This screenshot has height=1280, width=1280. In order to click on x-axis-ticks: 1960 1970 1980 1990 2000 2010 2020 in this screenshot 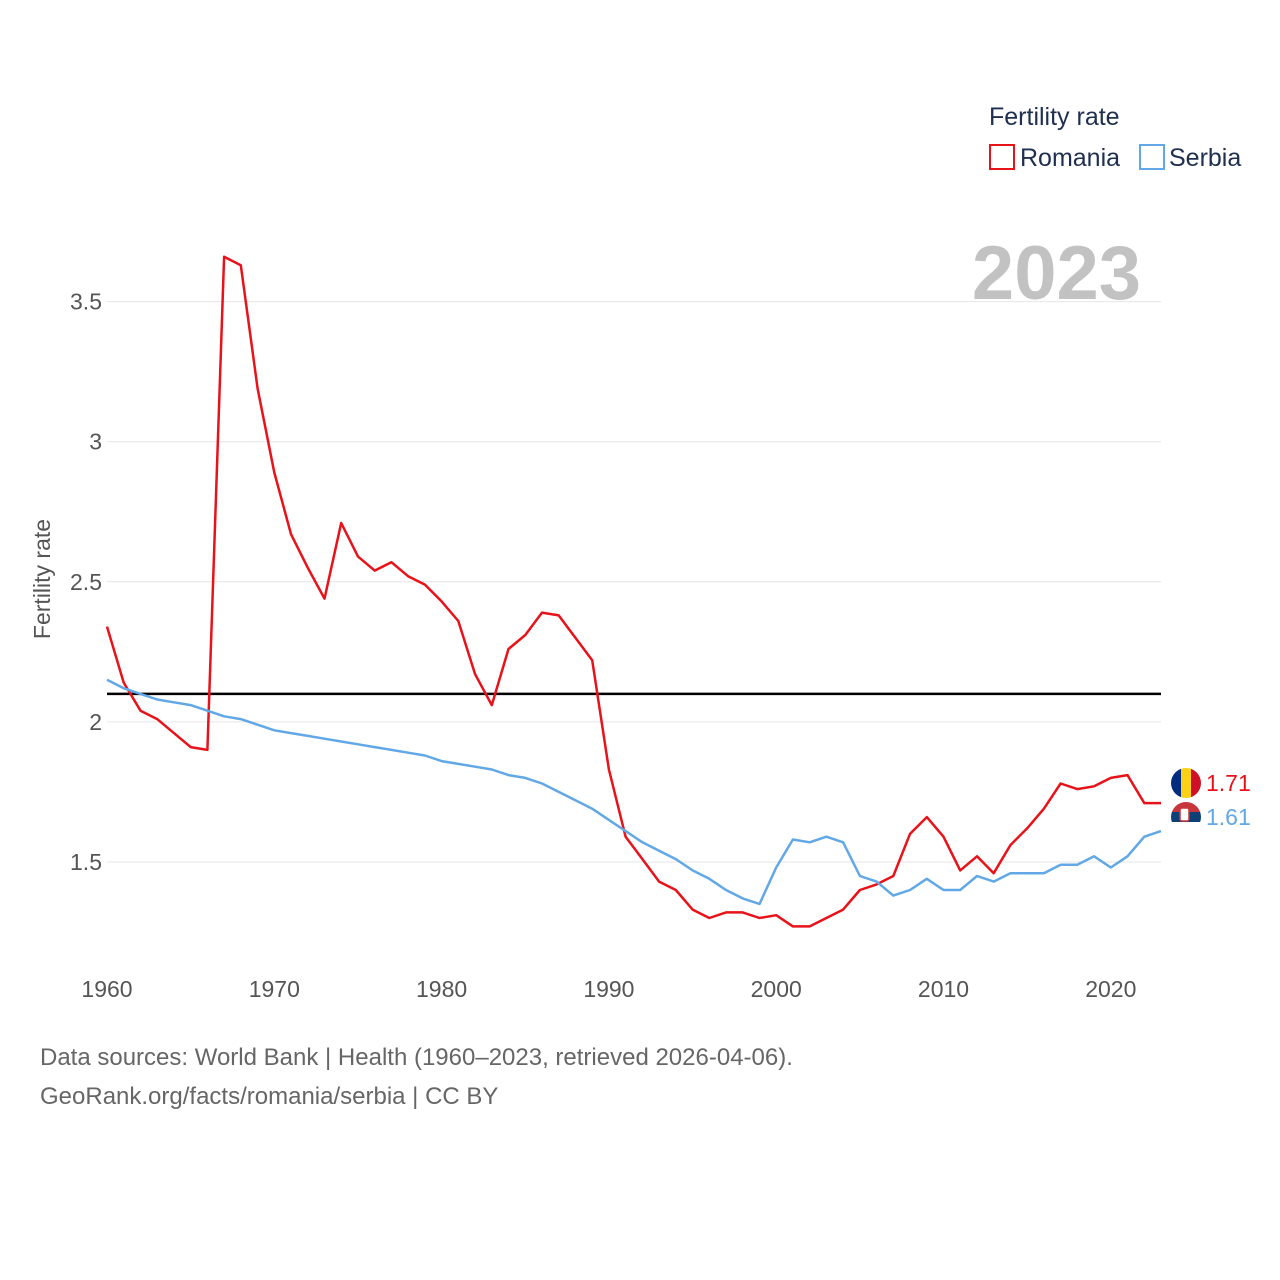, I will do `click(608, 989)`.